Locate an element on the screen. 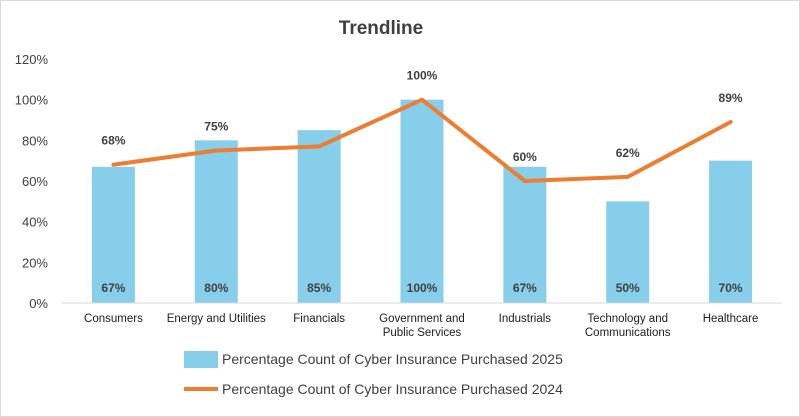  x-tick-label: Consumers is located at coordinates (113, 319).